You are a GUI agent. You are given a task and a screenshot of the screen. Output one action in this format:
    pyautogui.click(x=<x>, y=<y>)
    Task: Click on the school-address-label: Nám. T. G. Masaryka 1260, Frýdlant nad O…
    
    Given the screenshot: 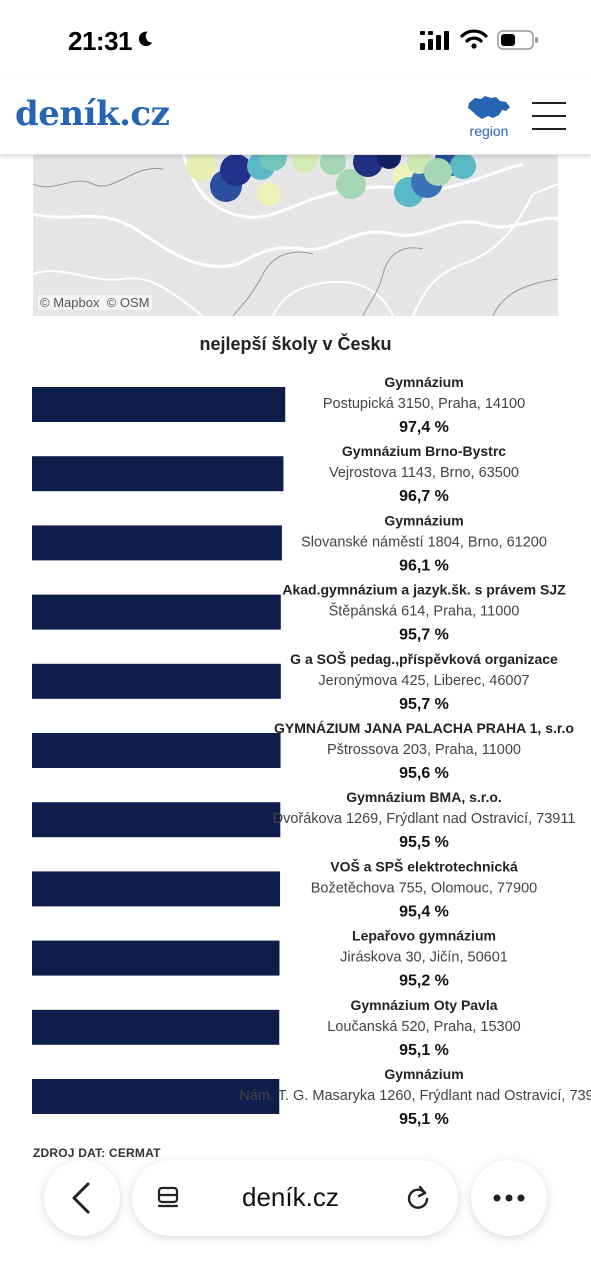 What is the action you would take?
    pyautogui.click(x=415, y=1096)
    